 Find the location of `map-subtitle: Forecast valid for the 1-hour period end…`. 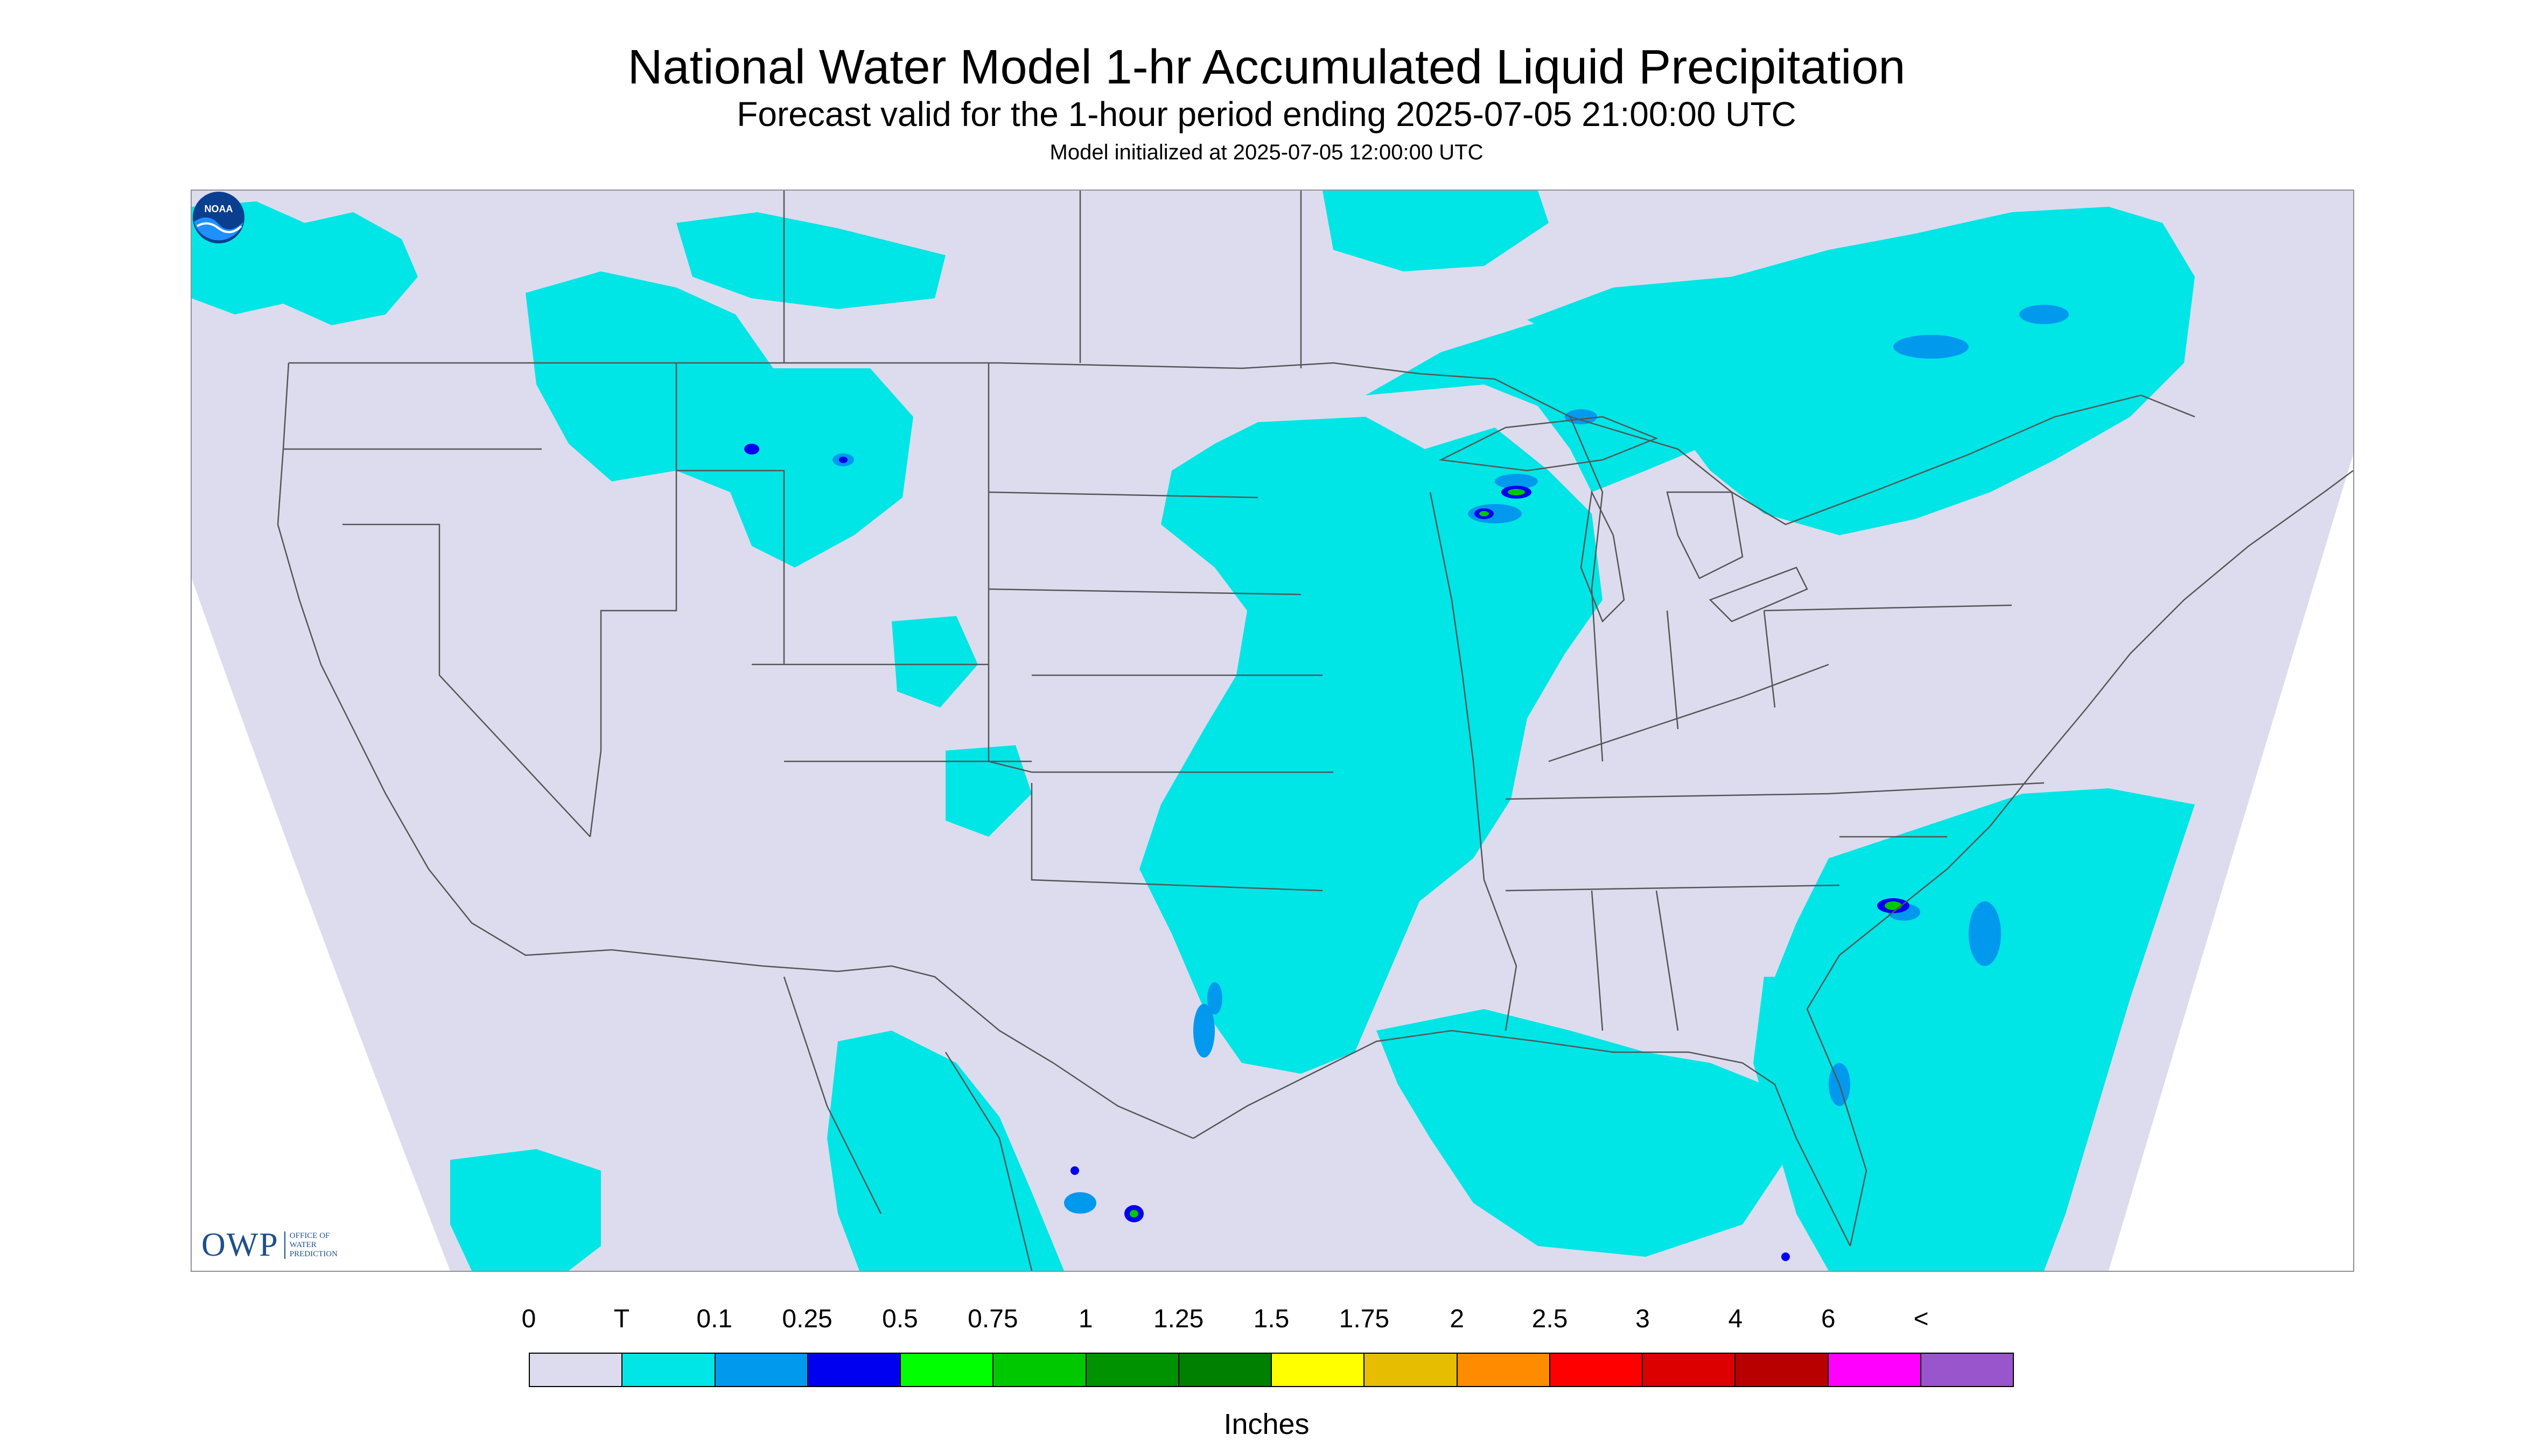

map-subtitle: Forecast valid for the 1-hour period end… is located at coordinates (1266, 114).